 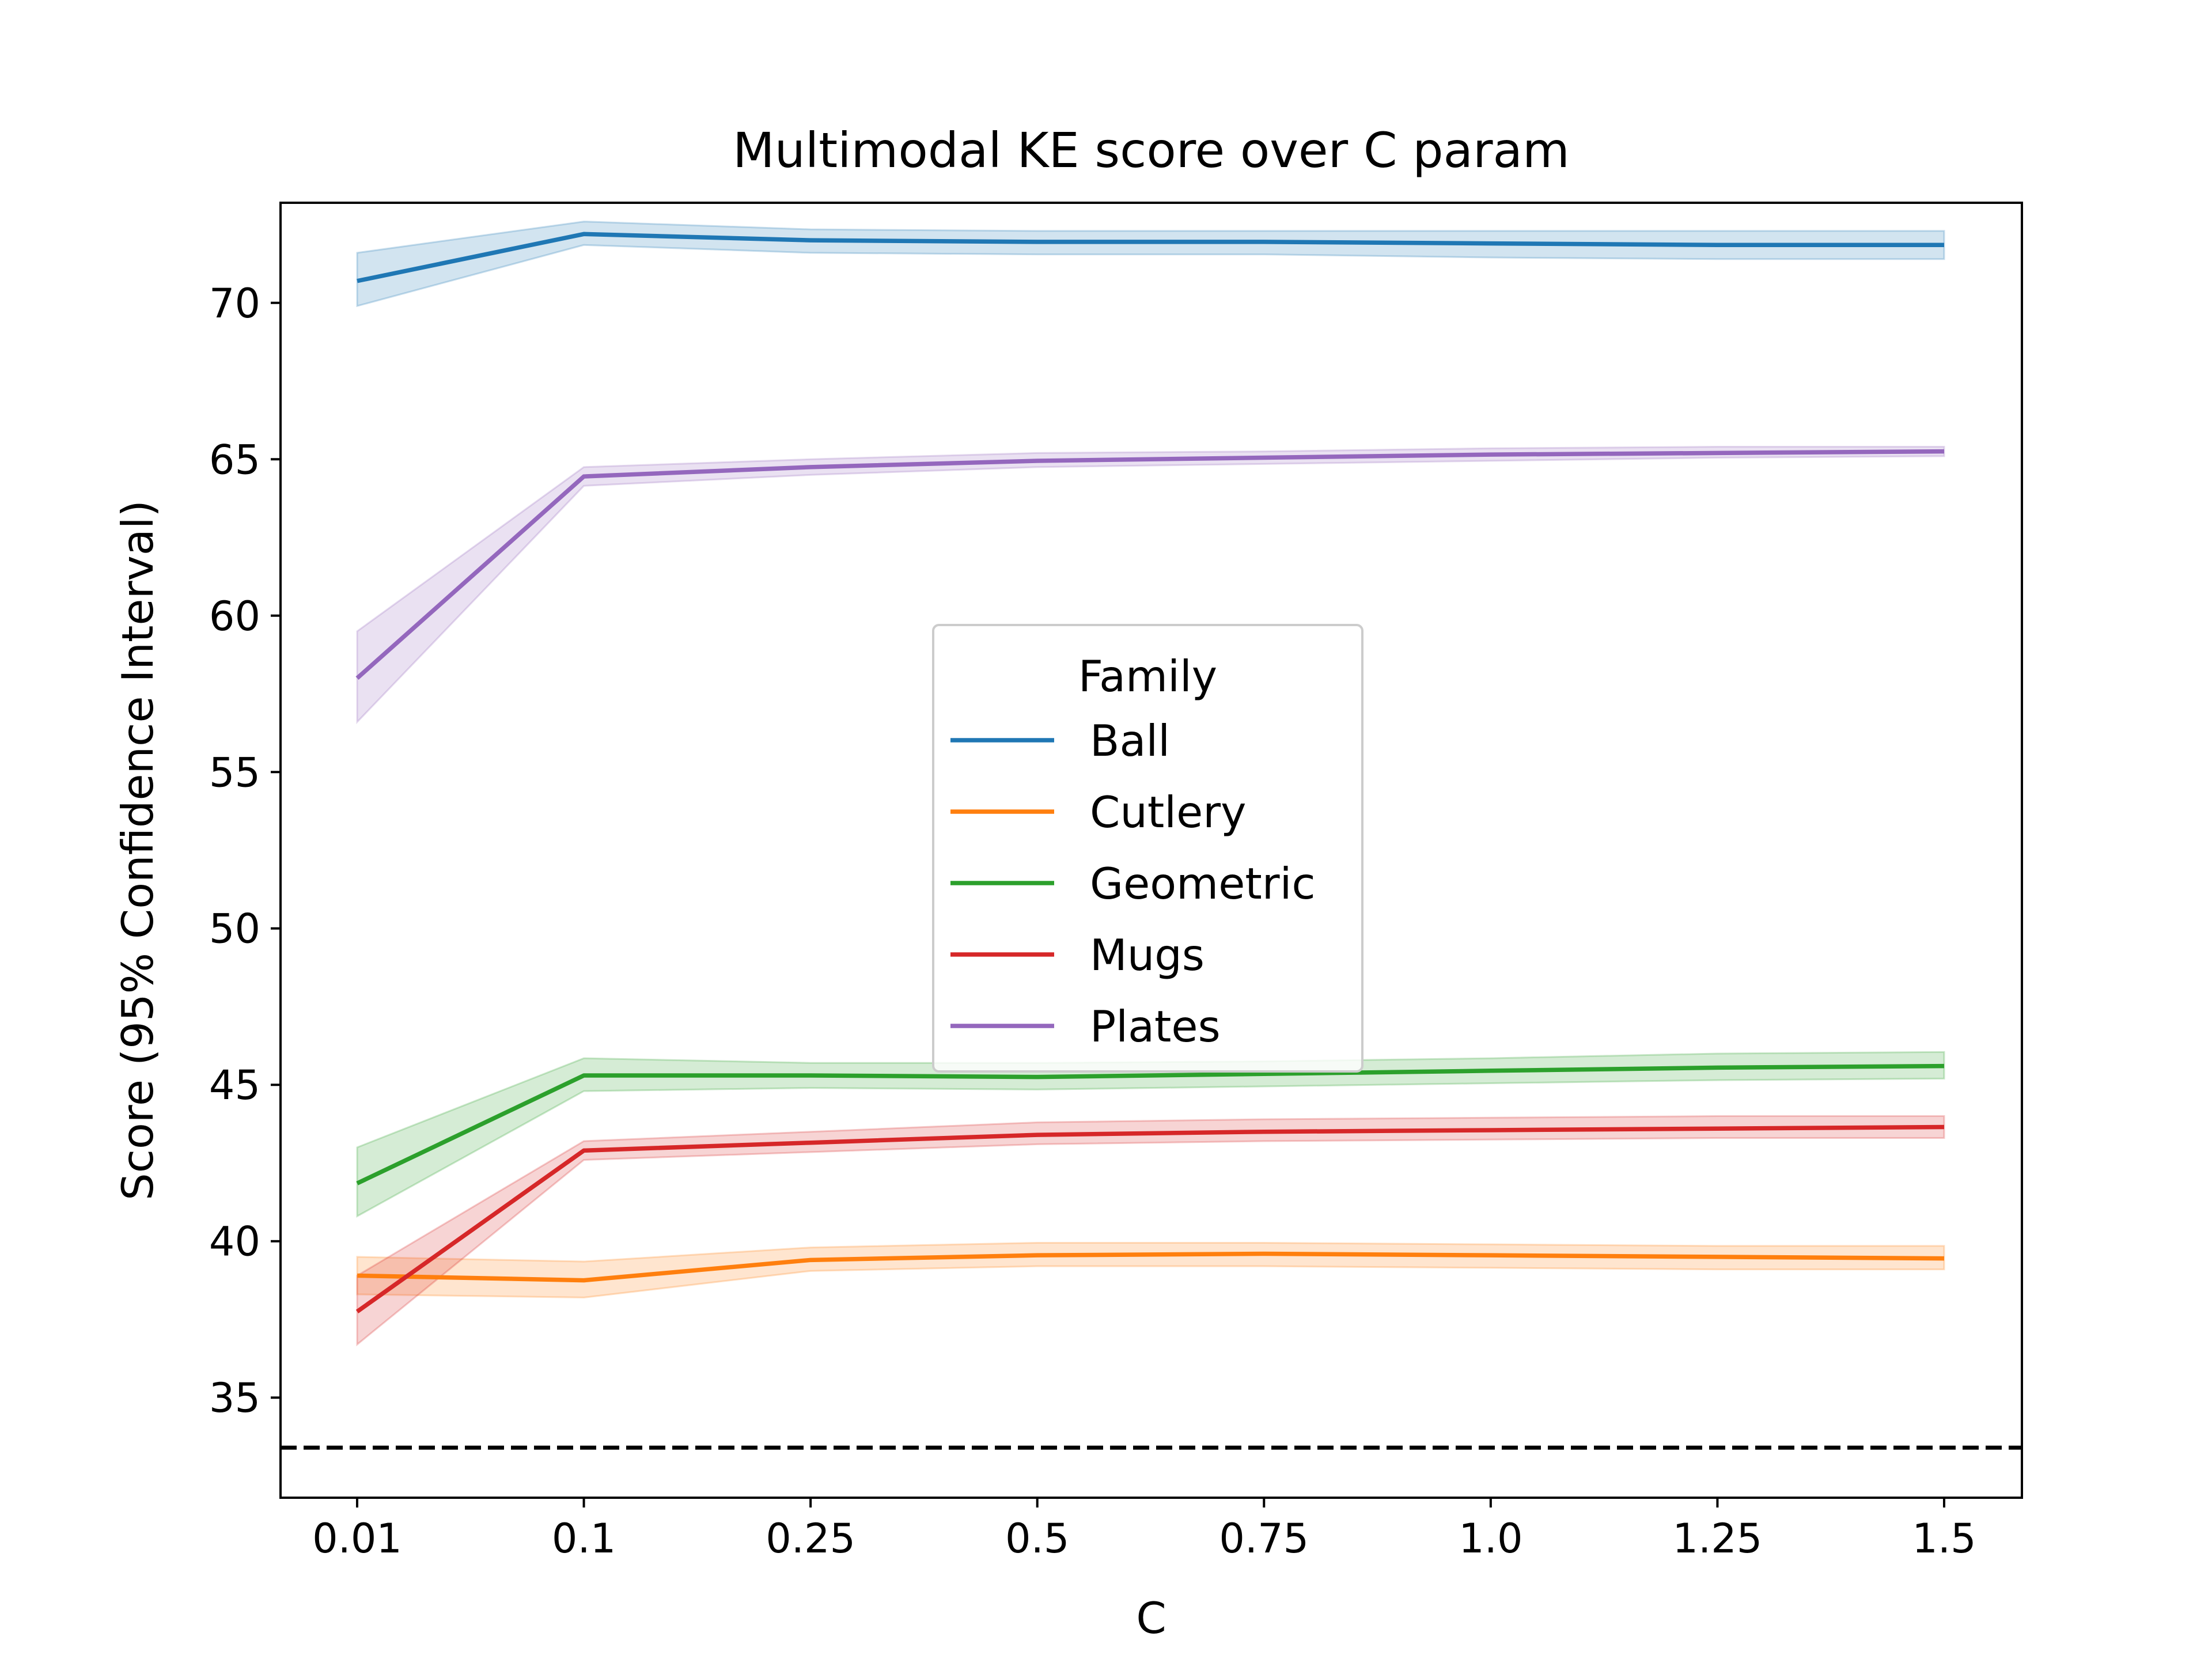 What do you see at coordinates (1944, 1538) in the screenshot?
I see `x-tick-label: 1.5` at bounding box center [1944, 1538].